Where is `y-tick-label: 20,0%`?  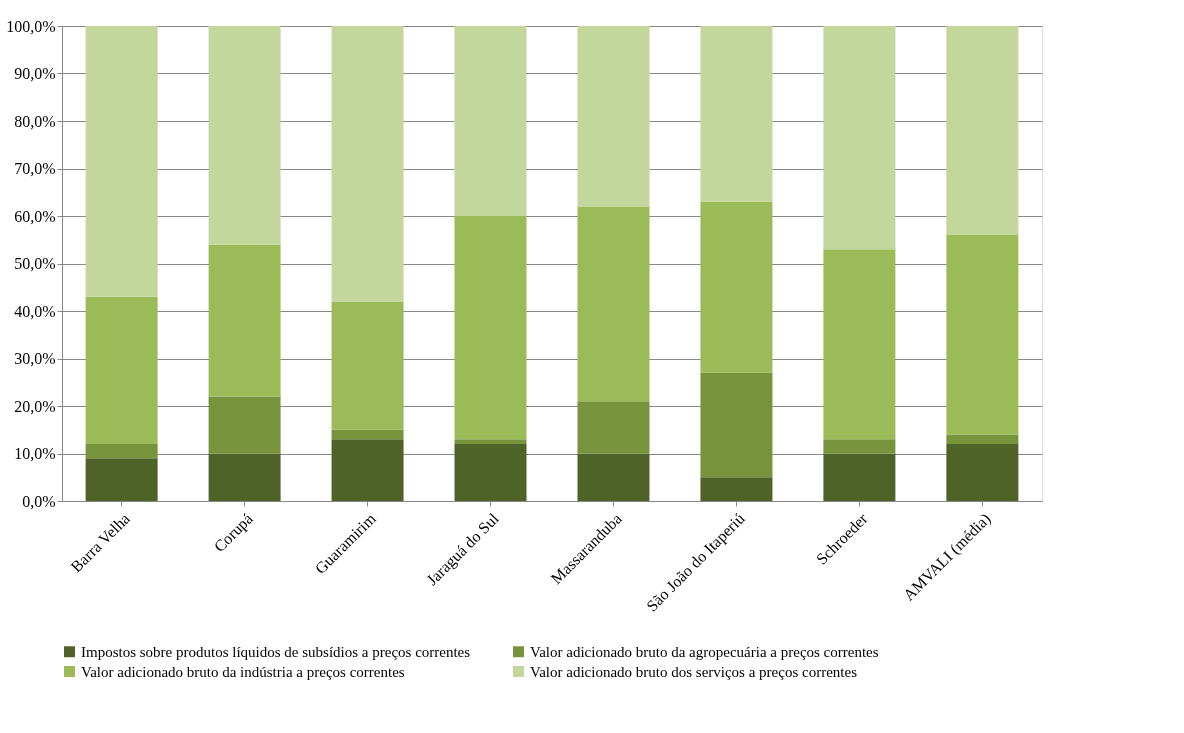
y-tick-label: 20,0% is located at coordinates (35, 406).